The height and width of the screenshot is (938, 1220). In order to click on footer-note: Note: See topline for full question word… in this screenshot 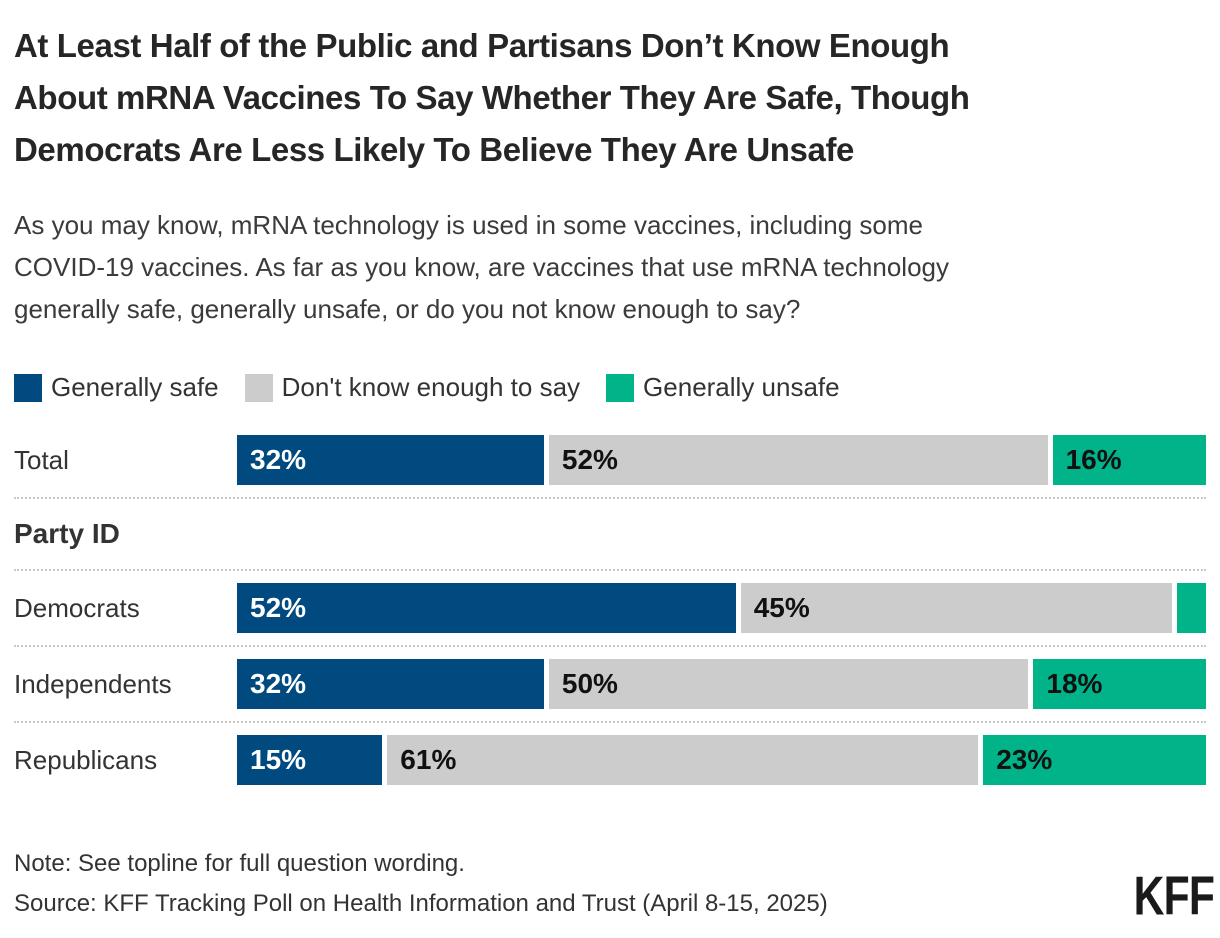, I will do `click(239, 863)`.